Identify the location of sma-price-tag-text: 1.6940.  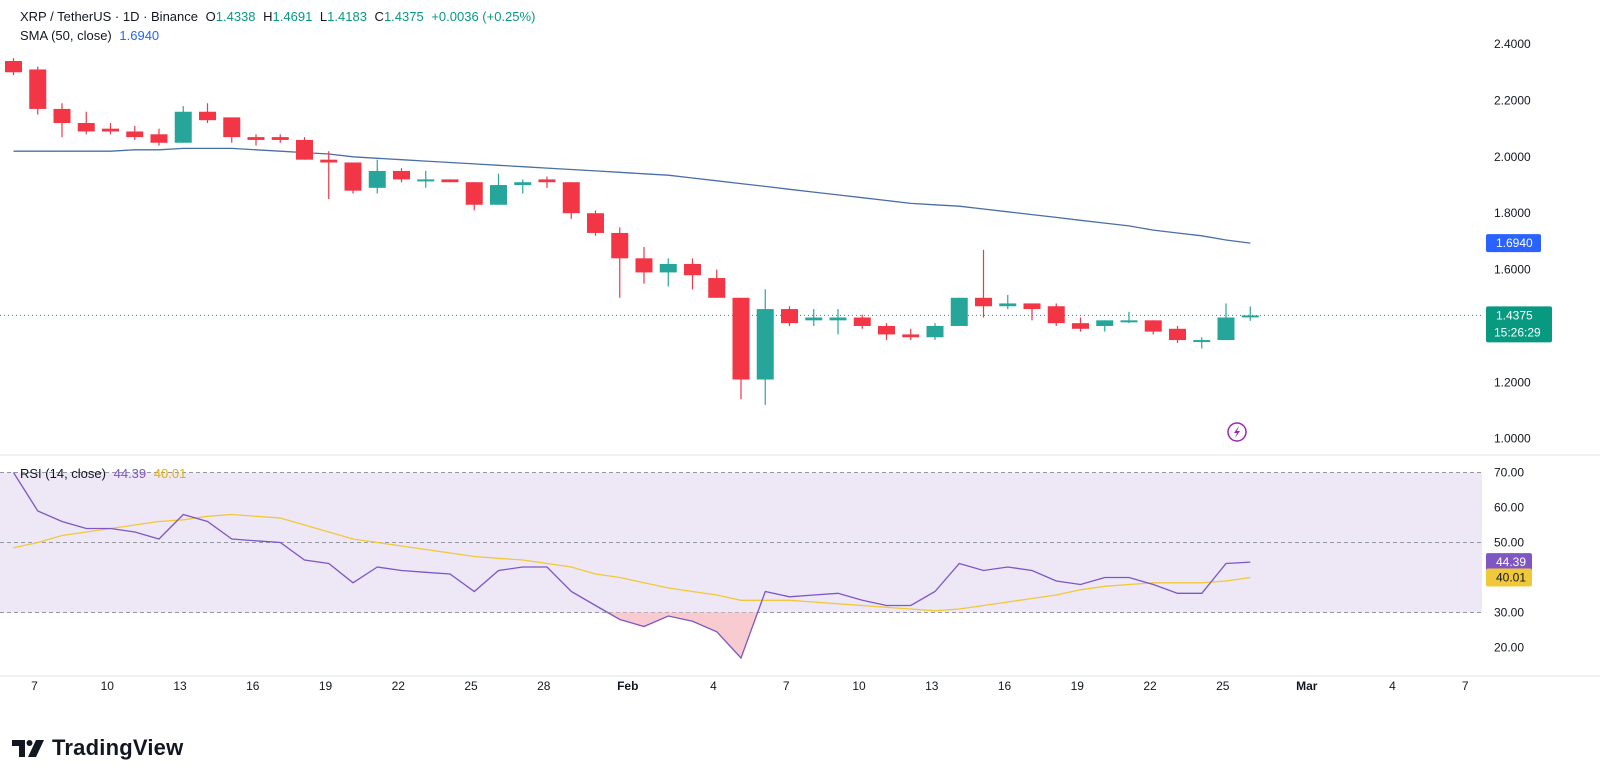
(1514, 243).